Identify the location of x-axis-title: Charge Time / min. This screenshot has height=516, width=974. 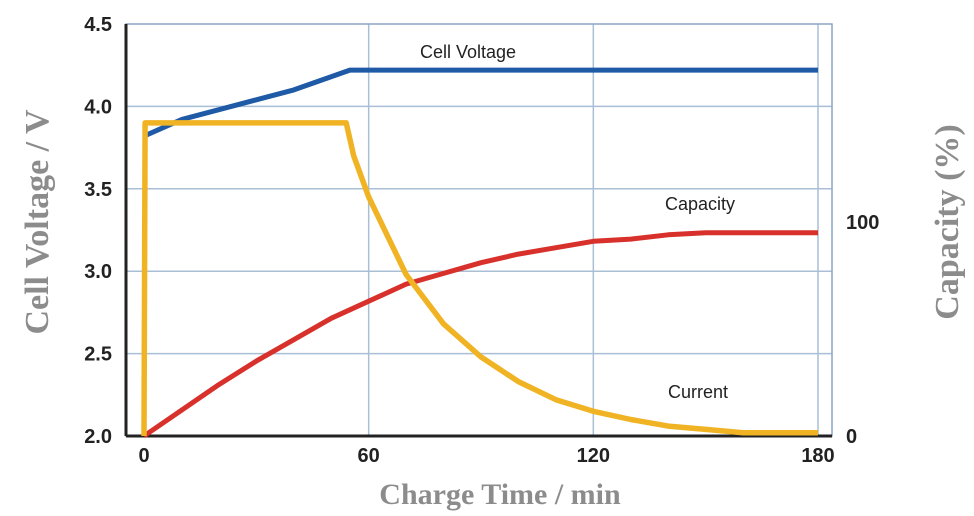
(500, 494).